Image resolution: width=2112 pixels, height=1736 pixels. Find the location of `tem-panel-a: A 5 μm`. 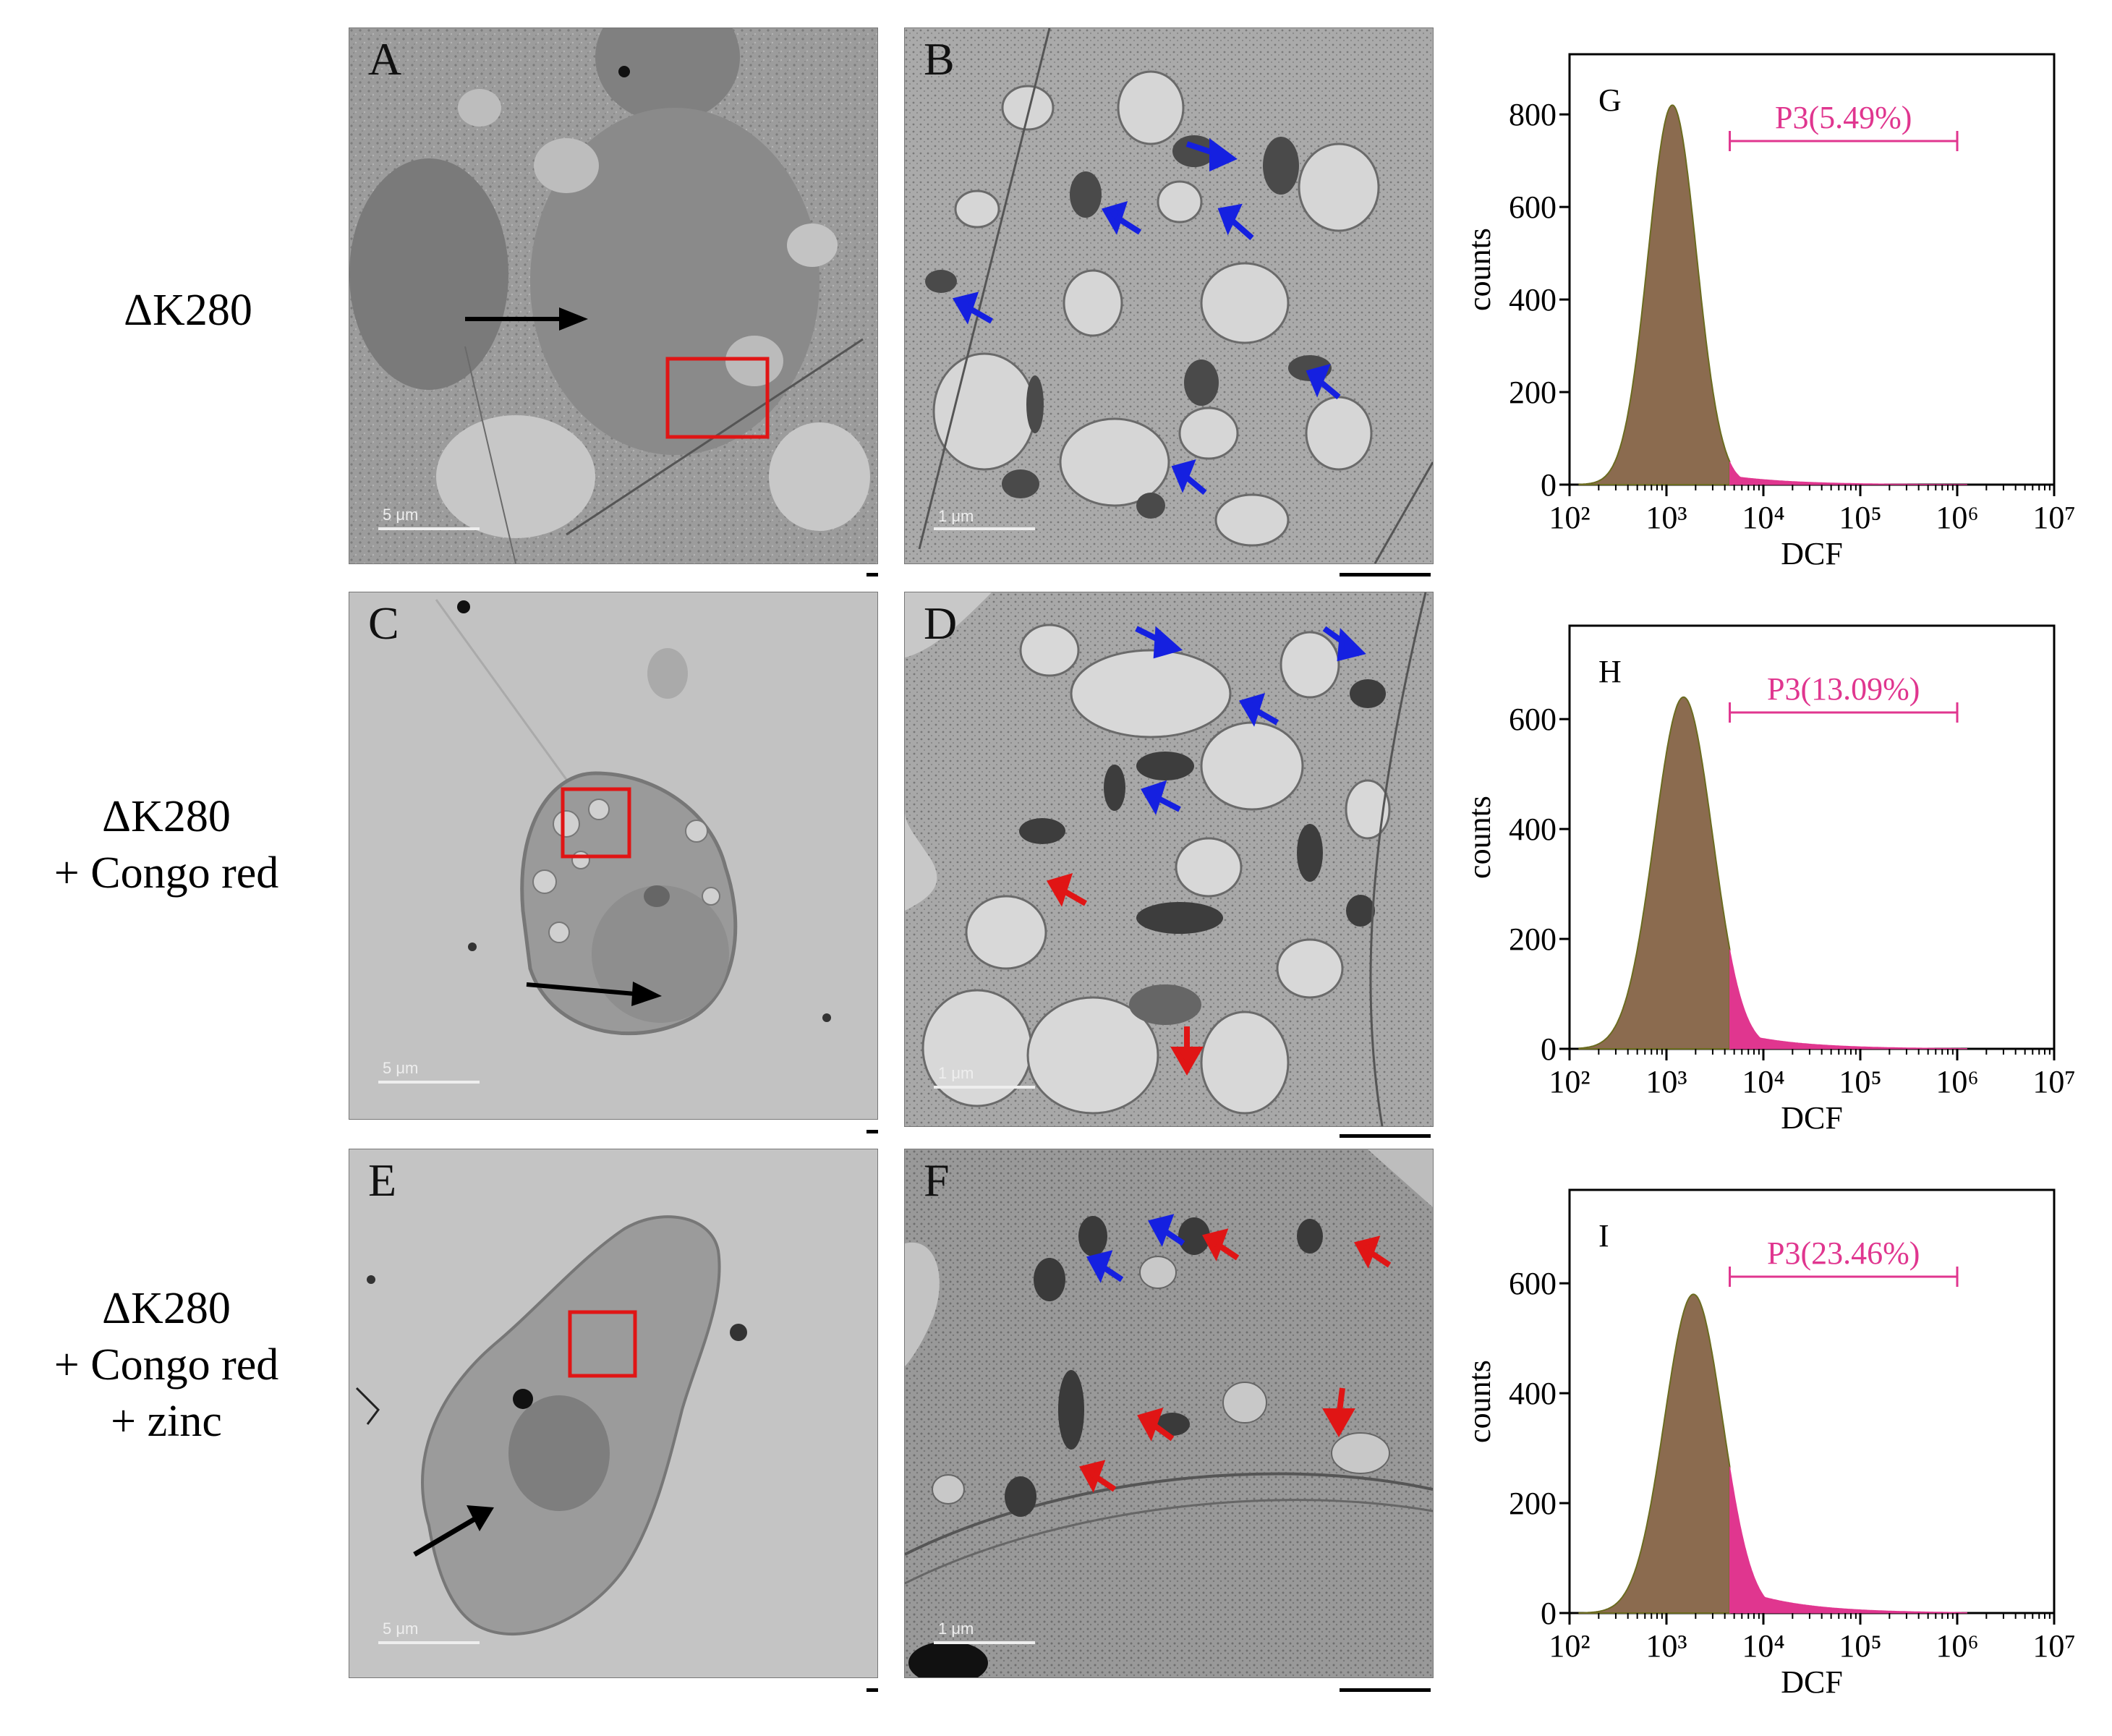

tem-panel-a: A 5 μm is located at coordinates (613, 295).